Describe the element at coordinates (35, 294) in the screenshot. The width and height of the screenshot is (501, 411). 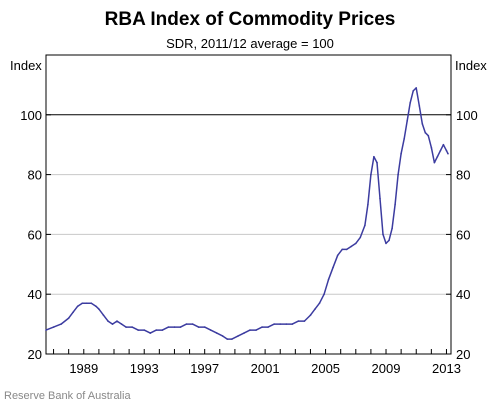
I see `y-tick-label-left: 40` at that location.